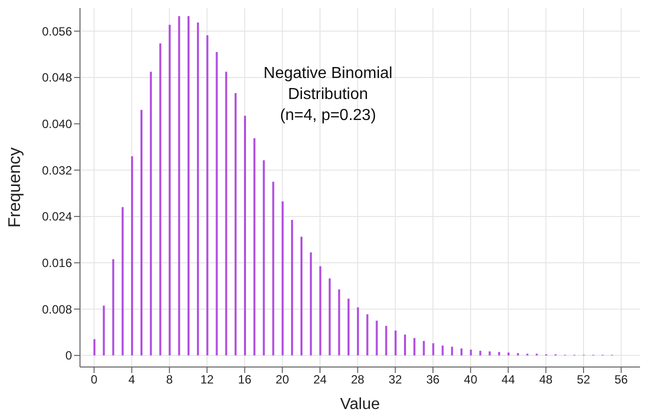  I want to click on x-tick-label: 44, so click(509, 379).